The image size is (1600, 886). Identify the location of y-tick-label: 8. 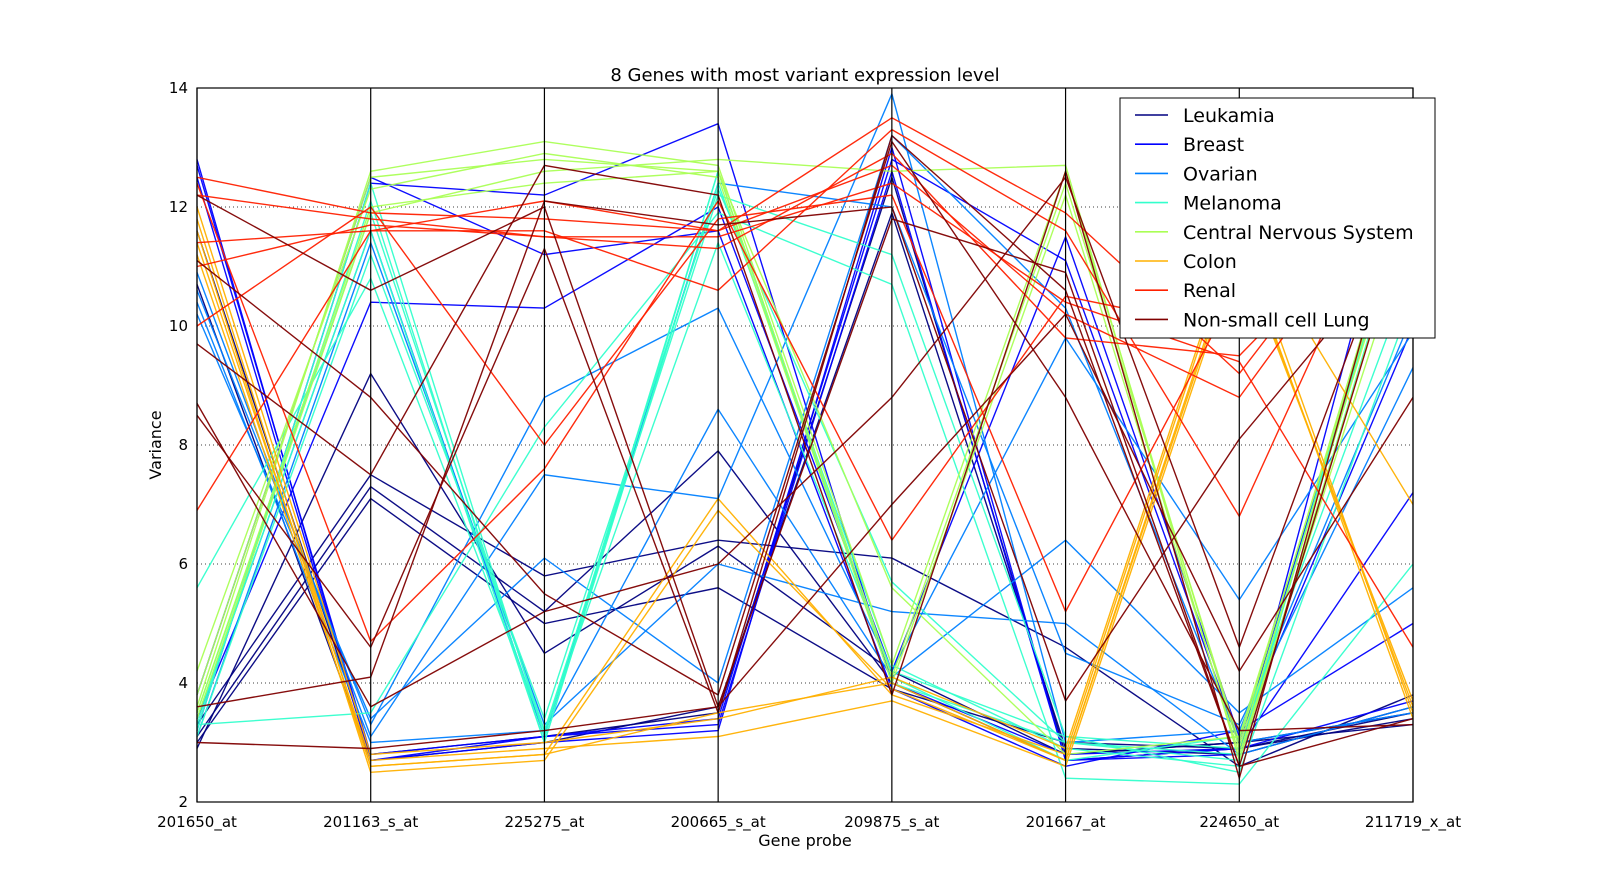
(183, 445).